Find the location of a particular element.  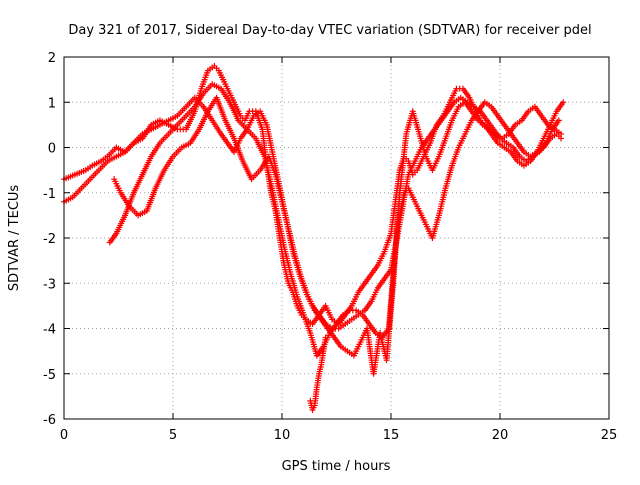

y-tick-label: 1 is located at coordinates (52, 103).